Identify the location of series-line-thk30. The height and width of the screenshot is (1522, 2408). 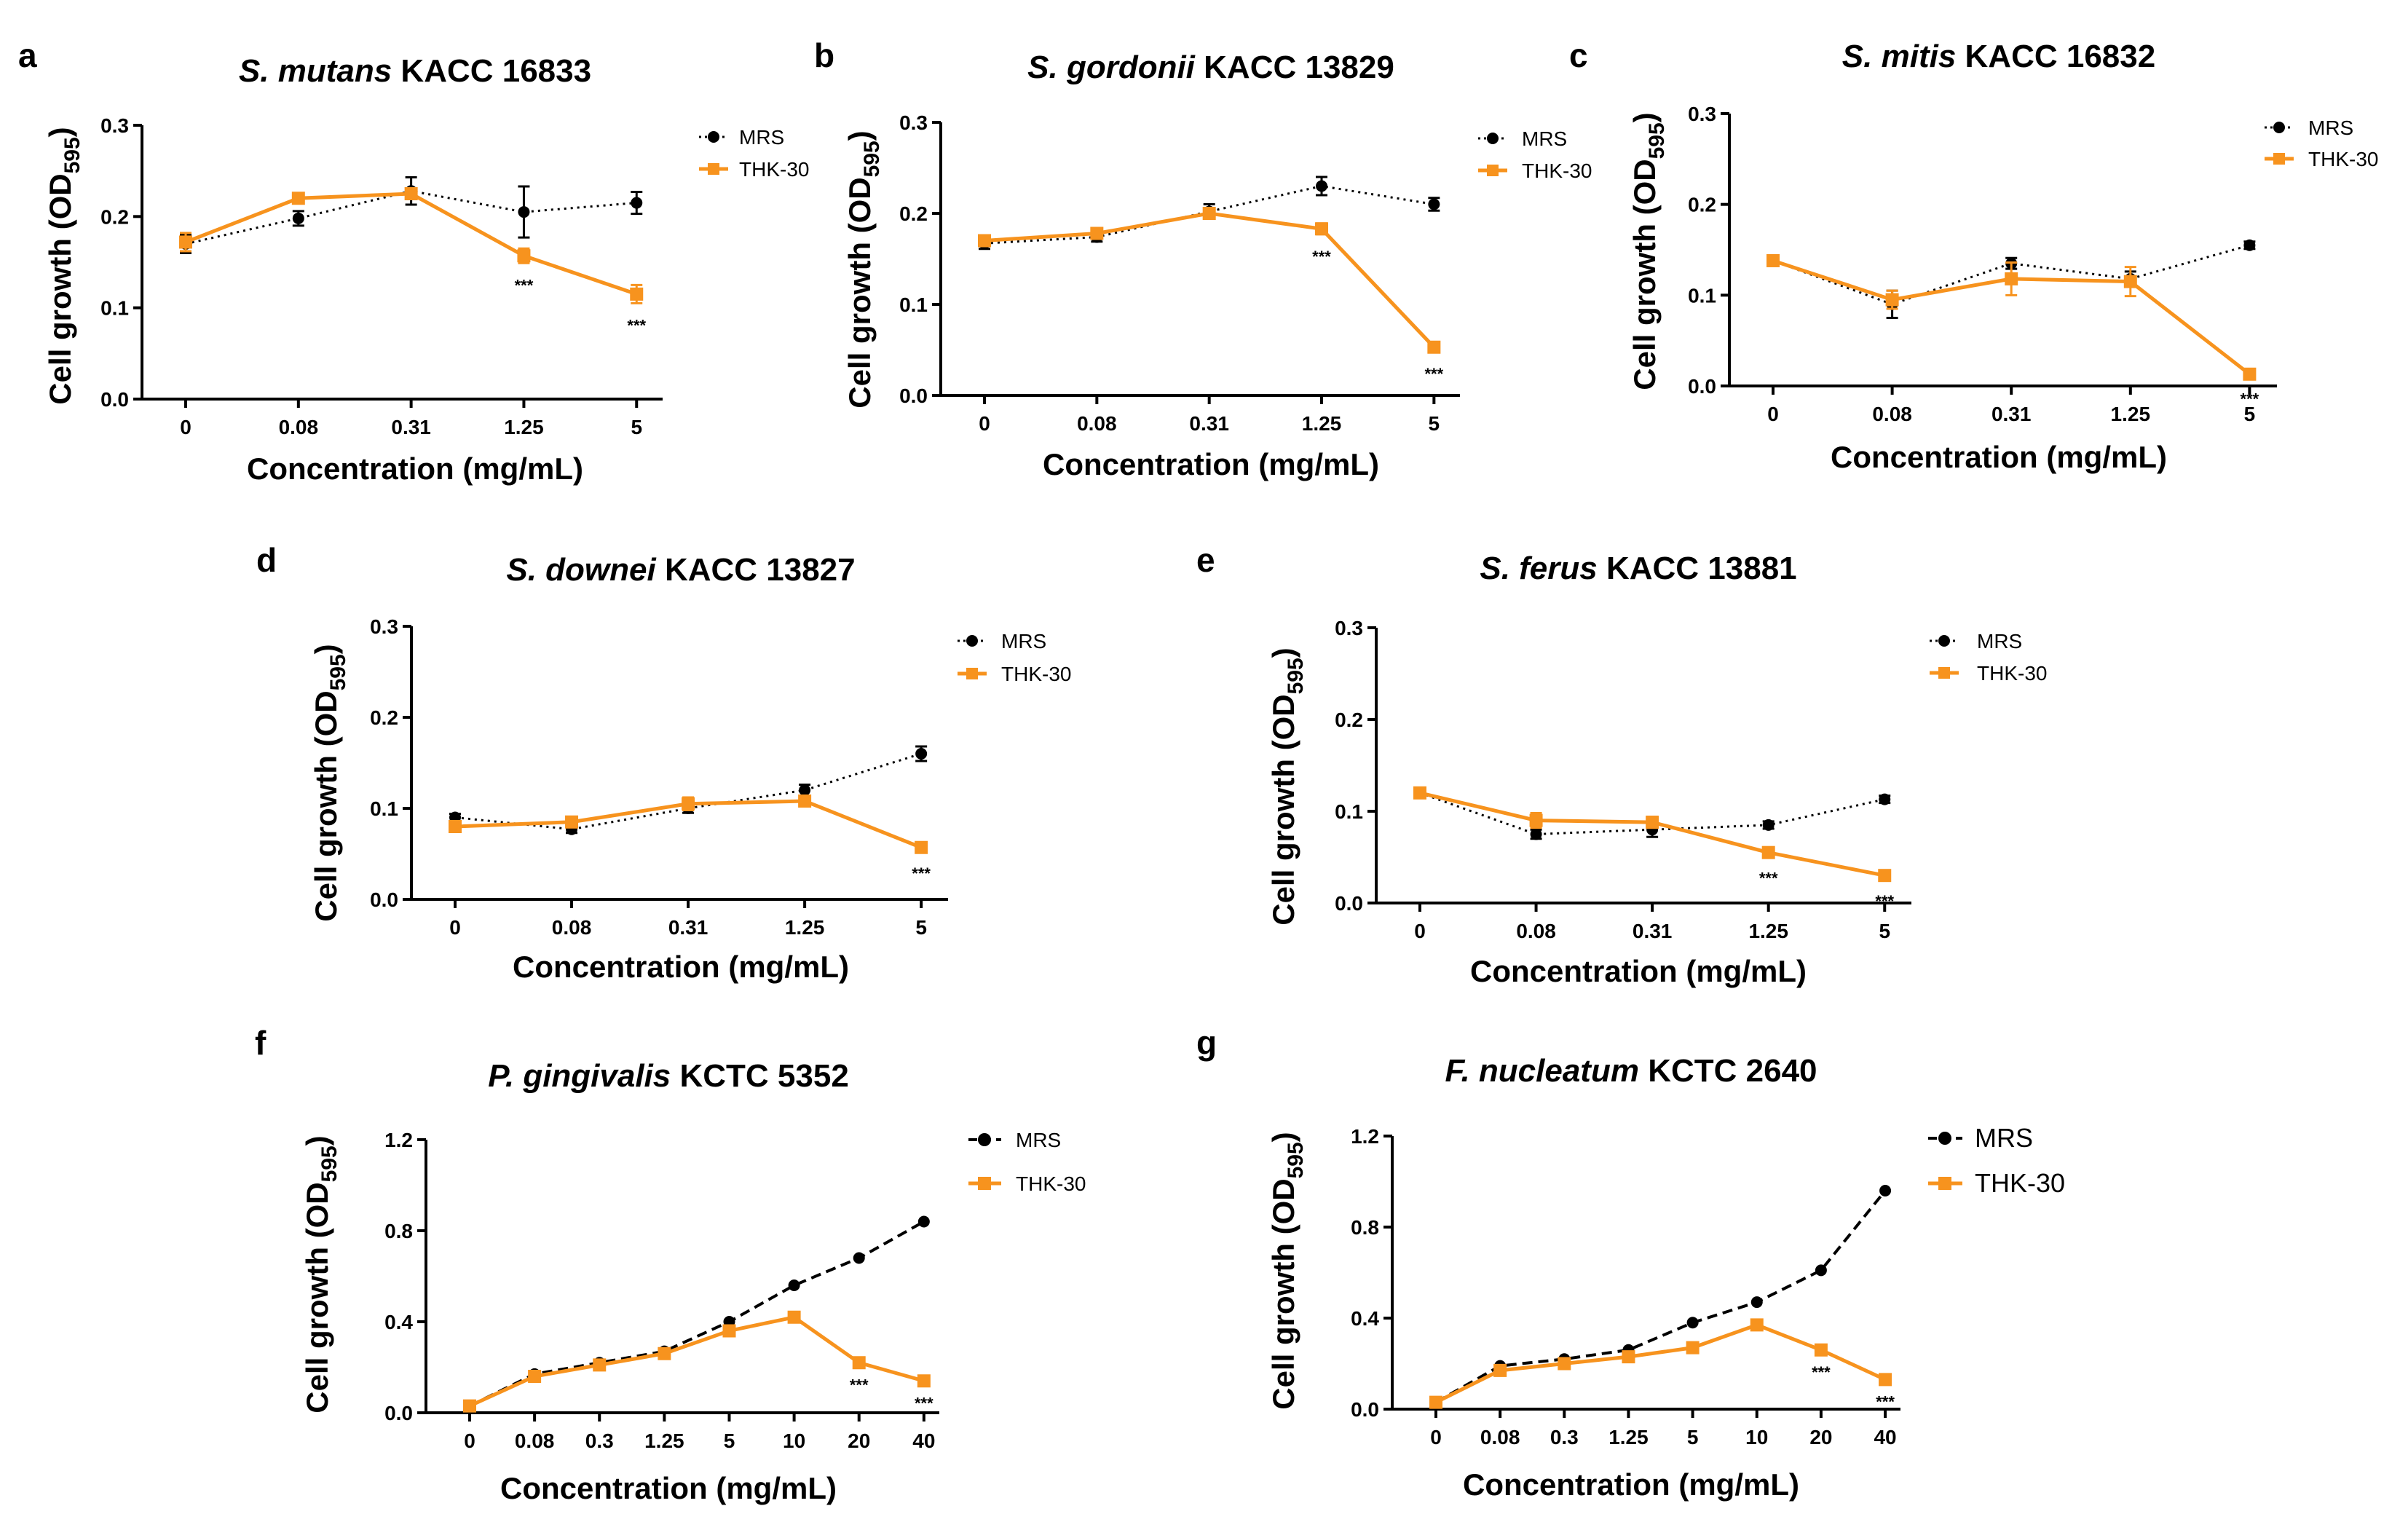
(411, 244).